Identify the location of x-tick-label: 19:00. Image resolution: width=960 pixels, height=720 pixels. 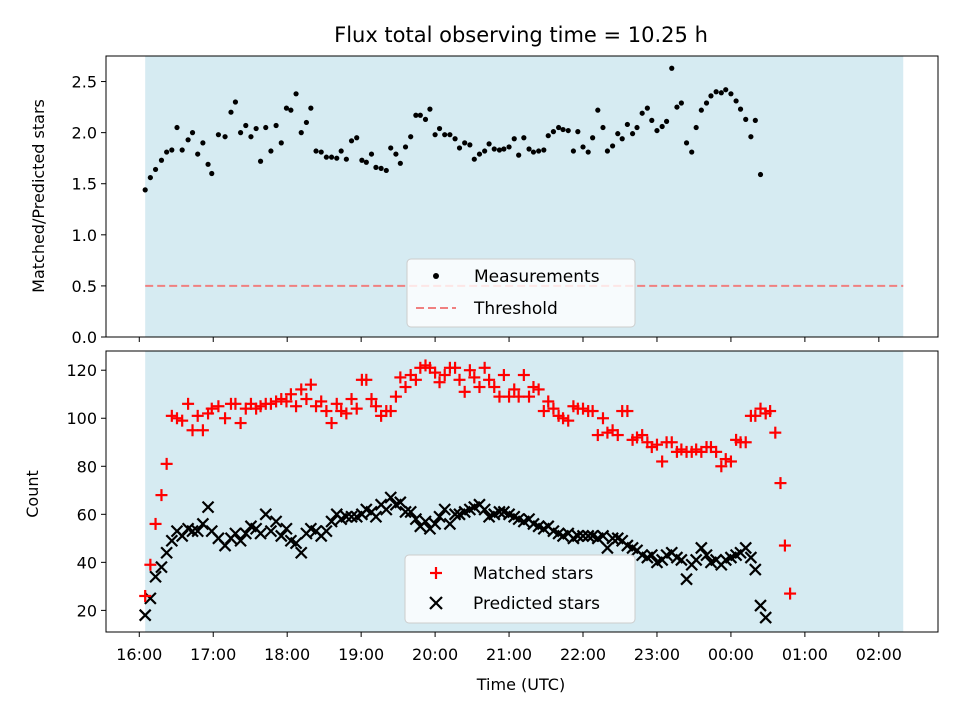
(361, 654).